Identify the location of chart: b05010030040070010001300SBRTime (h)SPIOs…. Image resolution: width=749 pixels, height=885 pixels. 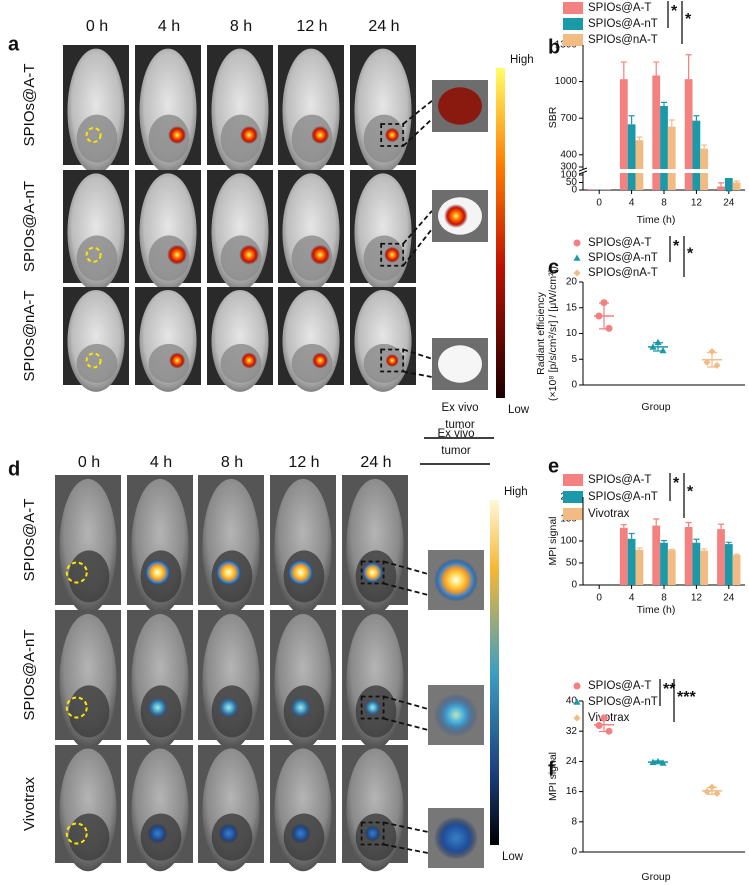
(646, 113).